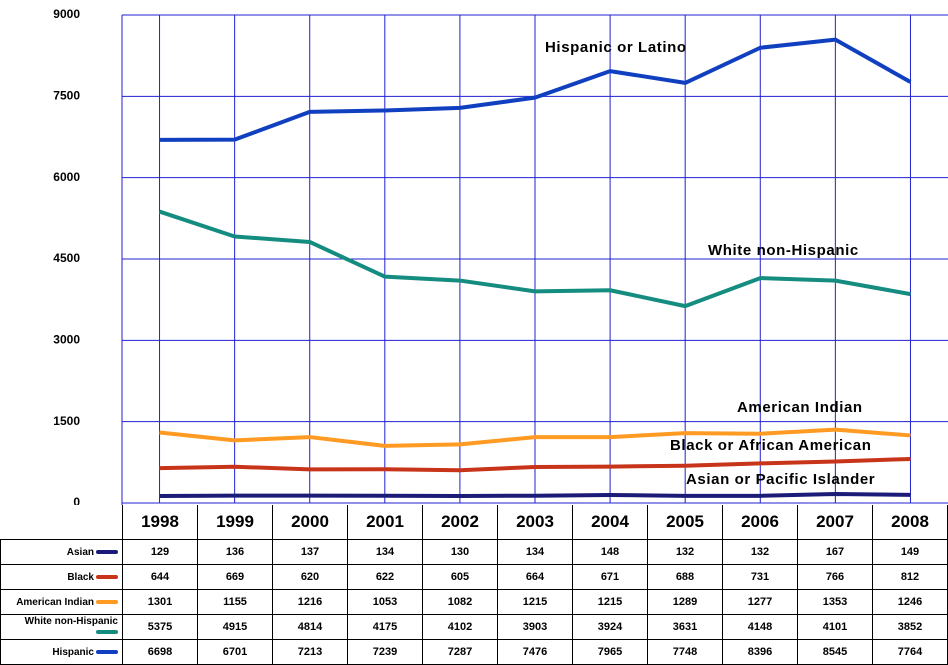 The width and height of the screenshot is (948, 665). Describe the element at coordinates (310, 627) in the screenshot. I see `value-cell: 4814` at that location.